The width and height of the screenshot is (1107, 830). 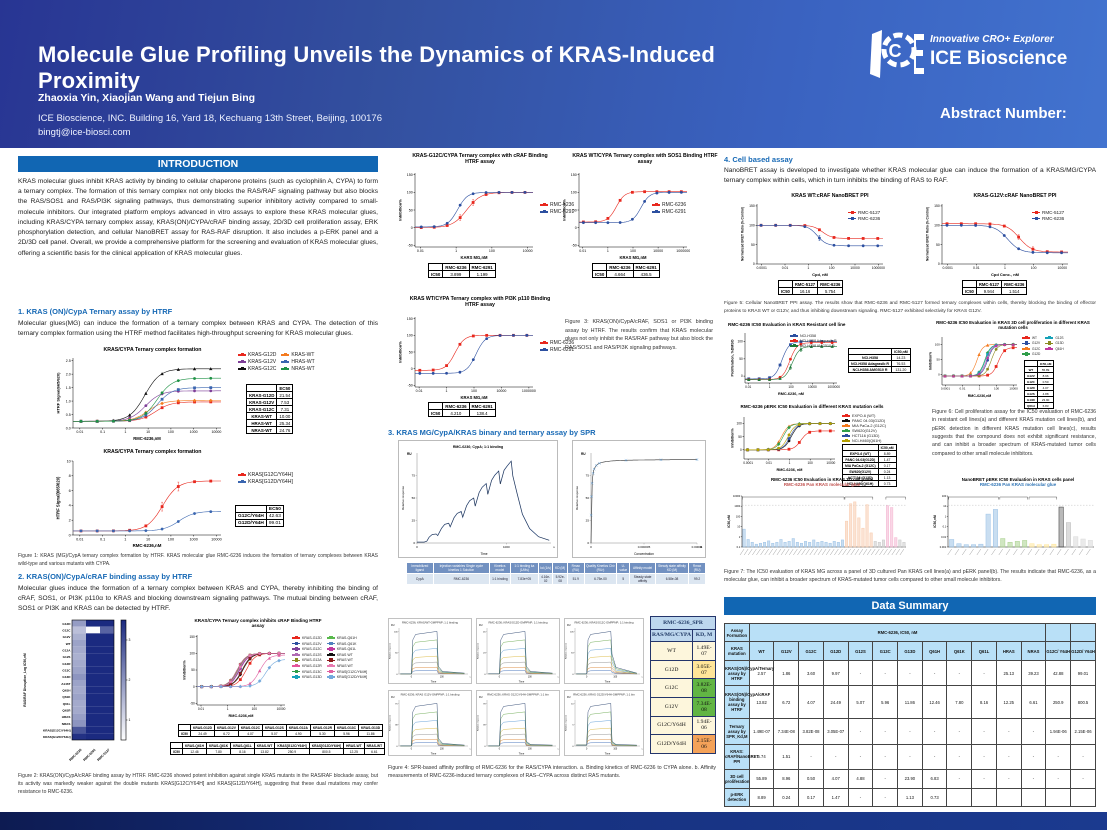 I want to click on introduction-header: INTRODUCTION, so click(x=198, y=164).